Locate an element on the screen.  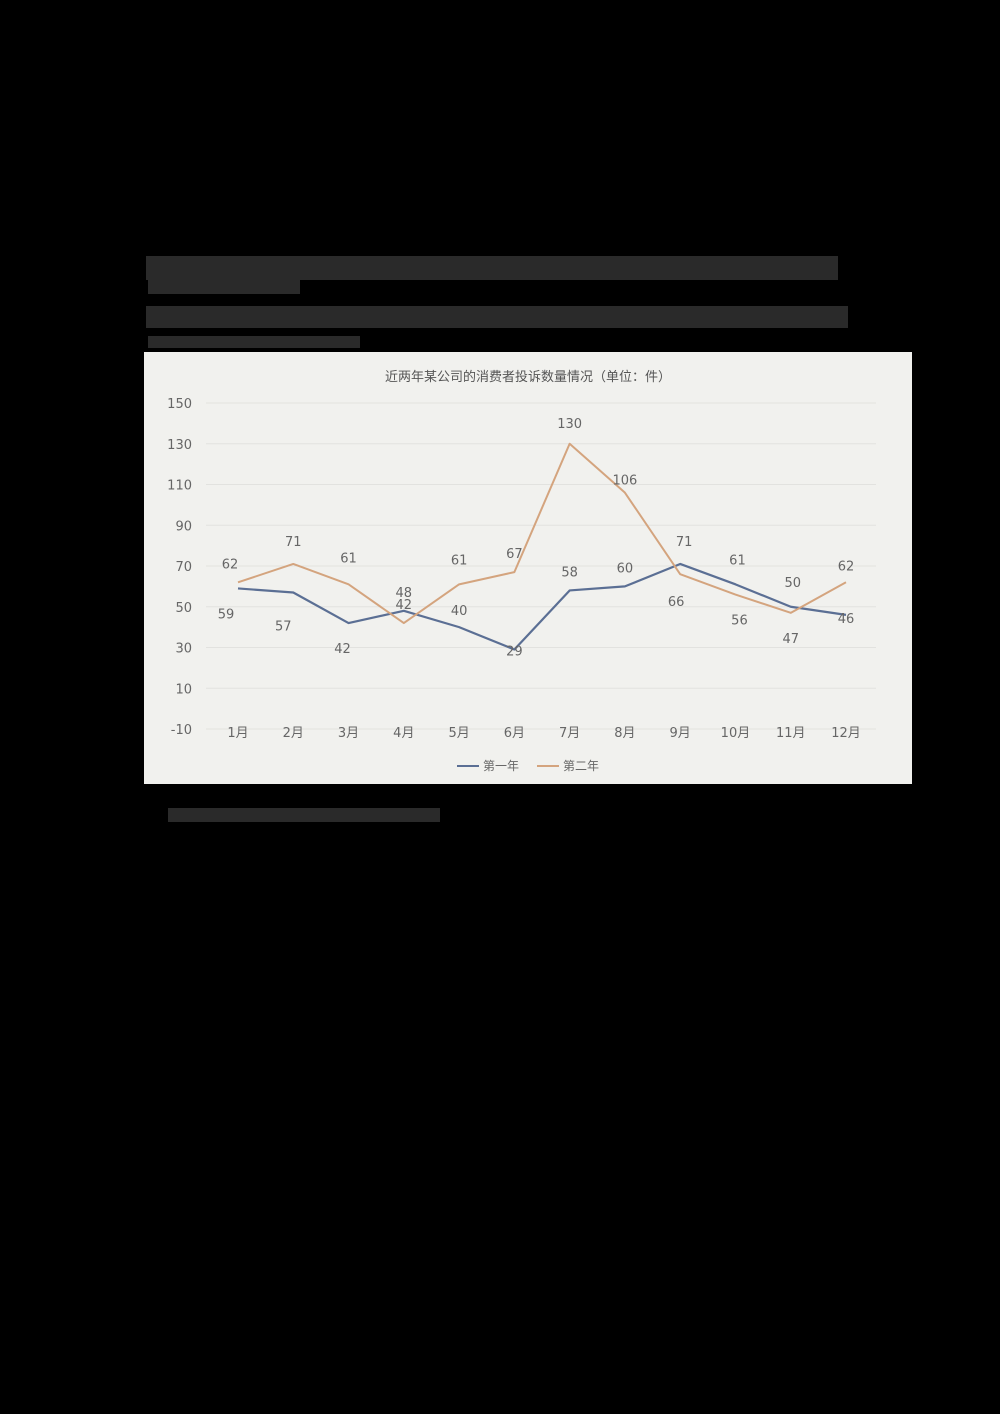
y-tick-label: 10 is located at coordinates (183, 689).